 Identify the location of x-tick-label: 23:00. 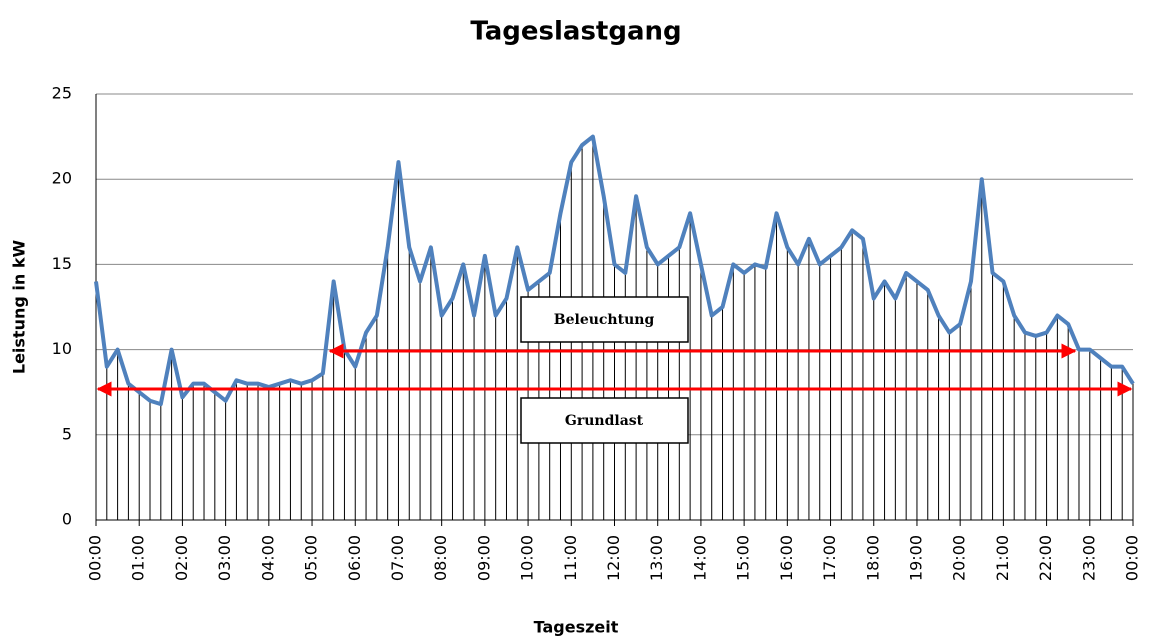
(1088, 558).